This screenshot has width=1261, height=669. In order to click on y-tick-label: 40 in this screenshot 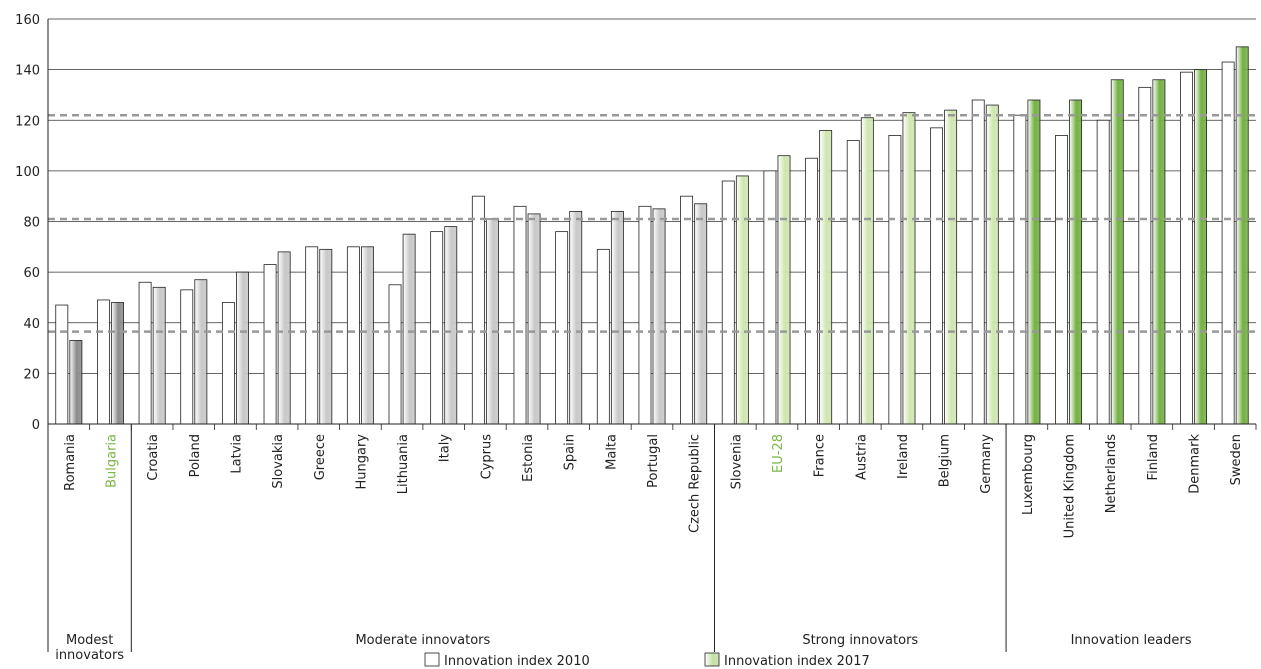, I will do `click(31, 324)`.